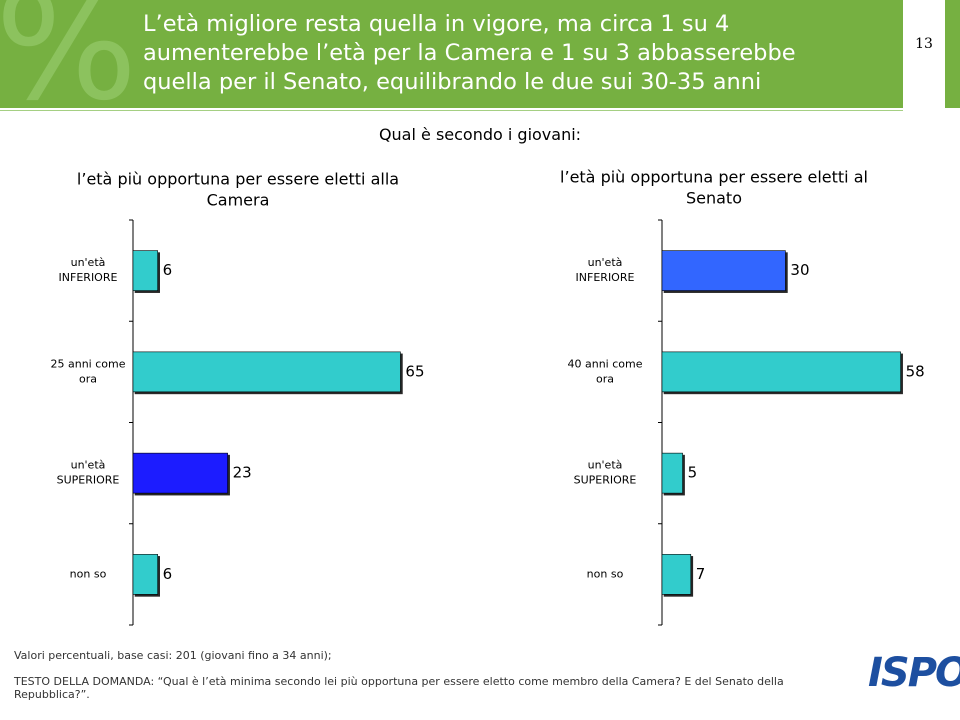 The image size is (960, 720). What do you see at coordinates (952, 54) in the screenshot?
I see `header-strip` at bounding box center [952, 54].